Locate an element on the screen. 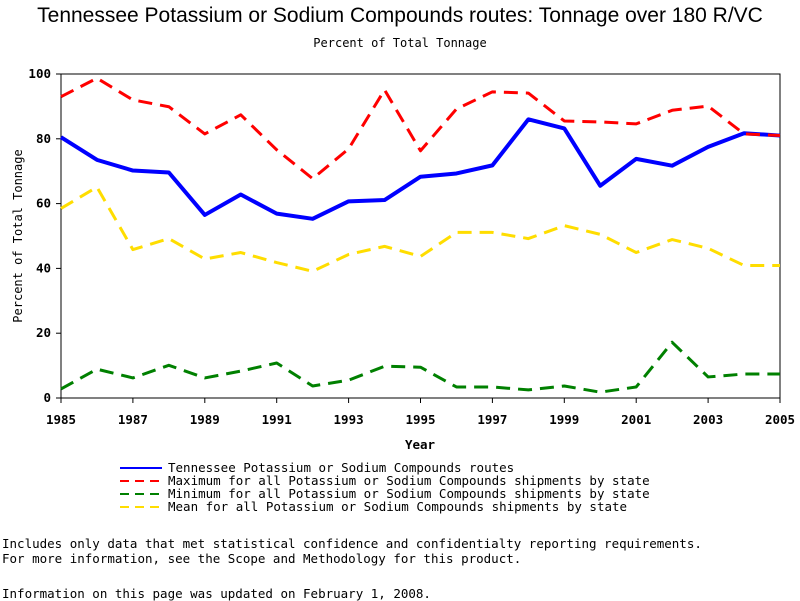 The height and width of the screenshot is (601, 800). y-tick-label: 40 is located at coordinates (43, 267).